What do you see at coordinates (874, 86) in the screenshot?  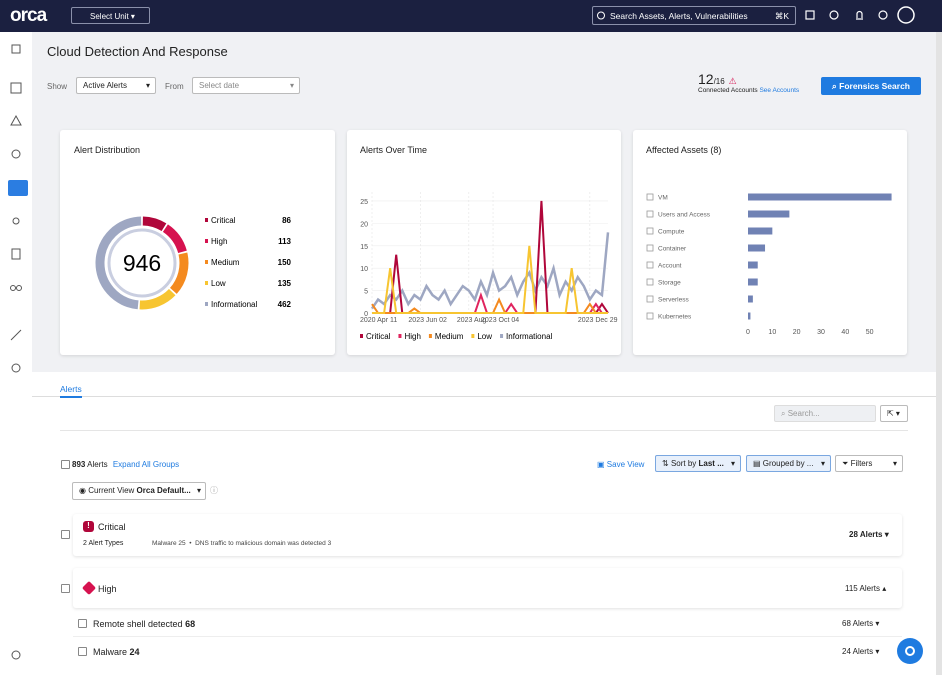 I see `label: Forensics Search` at bounding box center [874, 86].